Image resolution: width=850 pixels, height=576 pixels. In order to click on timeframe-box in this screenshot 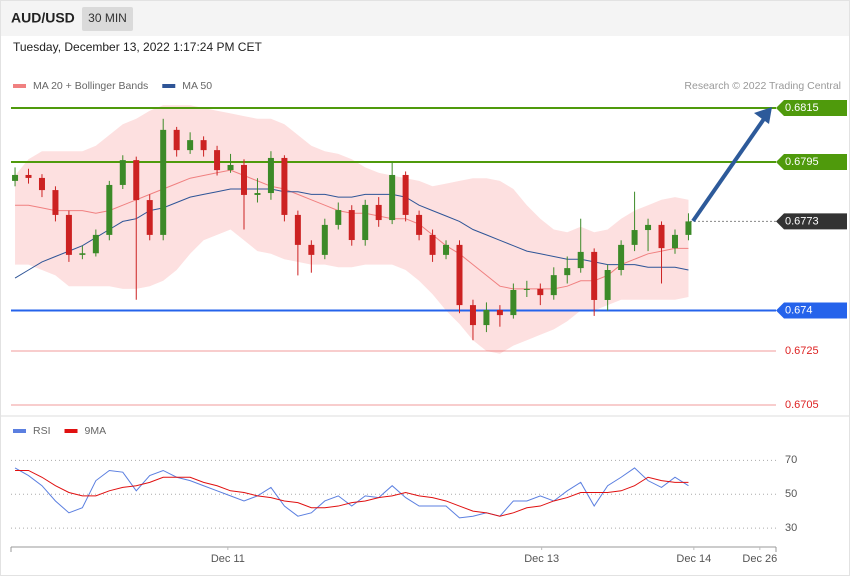, I will do `click(107, 19)`.